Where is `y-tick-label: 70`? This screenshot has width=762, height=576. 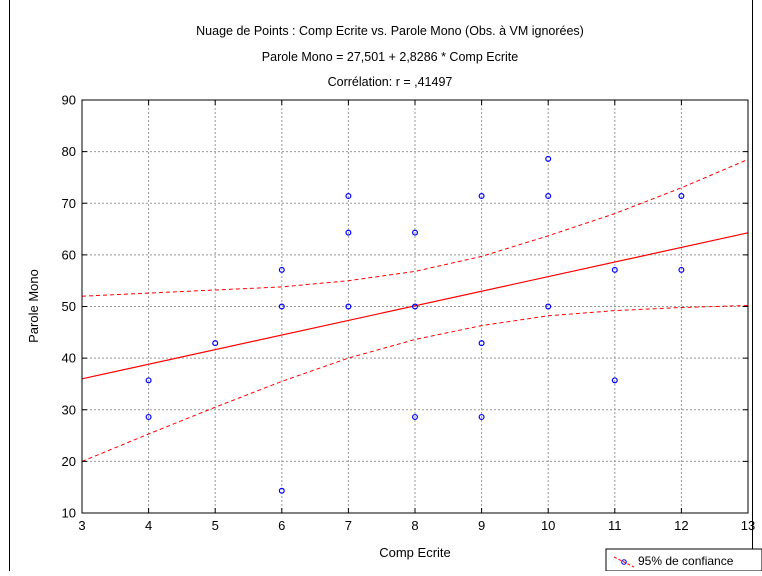 y-tick-label: 70 is located at coordinates (69, 203).